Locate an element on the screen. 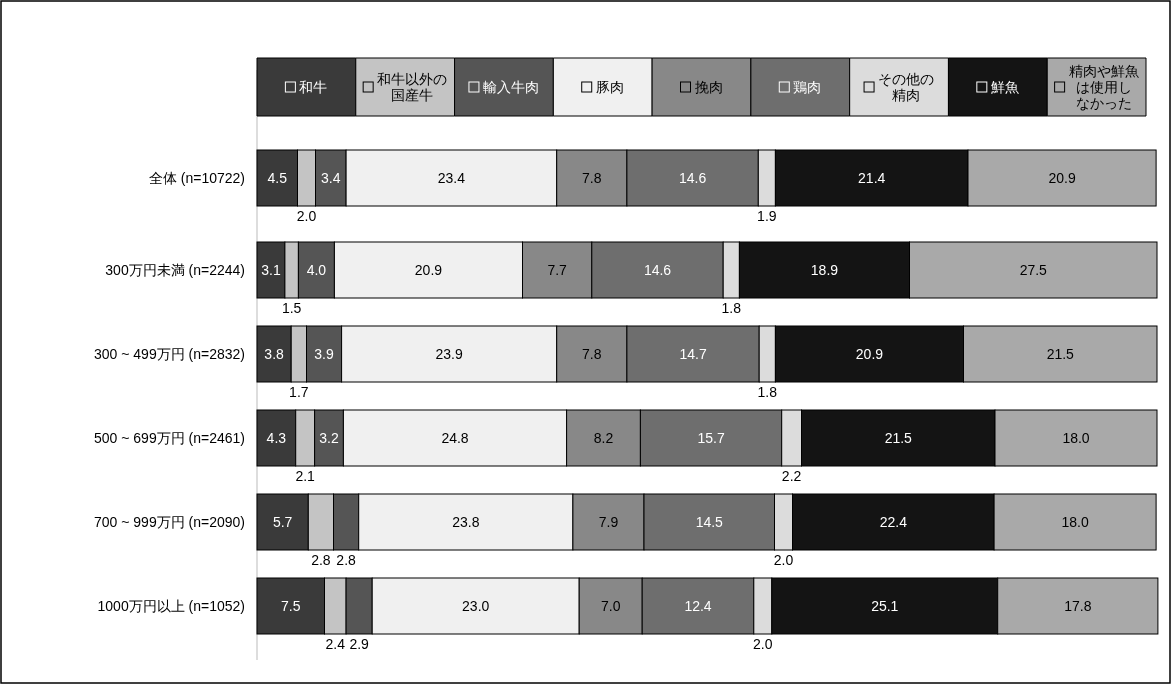 The width and height of the screenshot is (1171, 684). data-label: 25.1 is located at coordinates (885, 606).